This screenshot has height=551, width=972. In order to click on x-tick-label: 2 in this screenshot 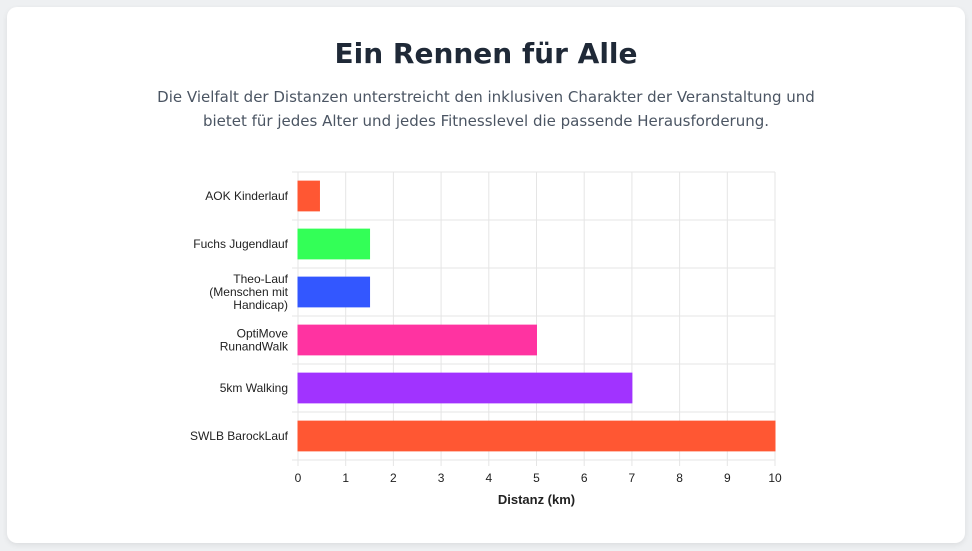, I will do `click(393, 478)`.